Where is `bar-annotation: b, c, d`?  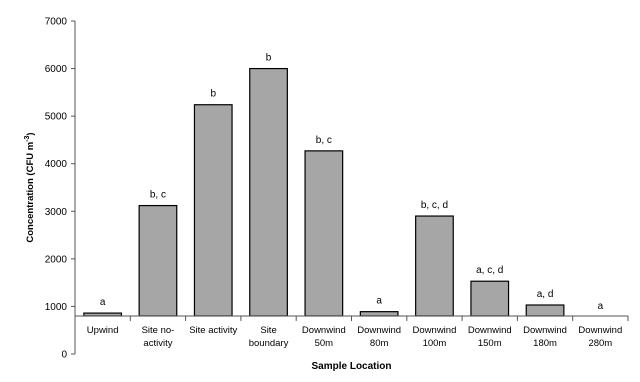
bar-annotation: b, c, d is located at coordinates (434, 205).